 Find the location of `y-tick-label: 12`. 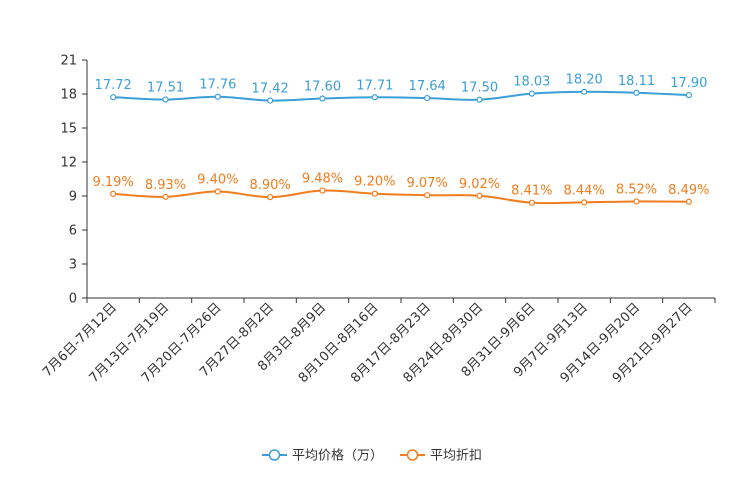

y-tick-label: 12 is located at coordinates (68, 163).